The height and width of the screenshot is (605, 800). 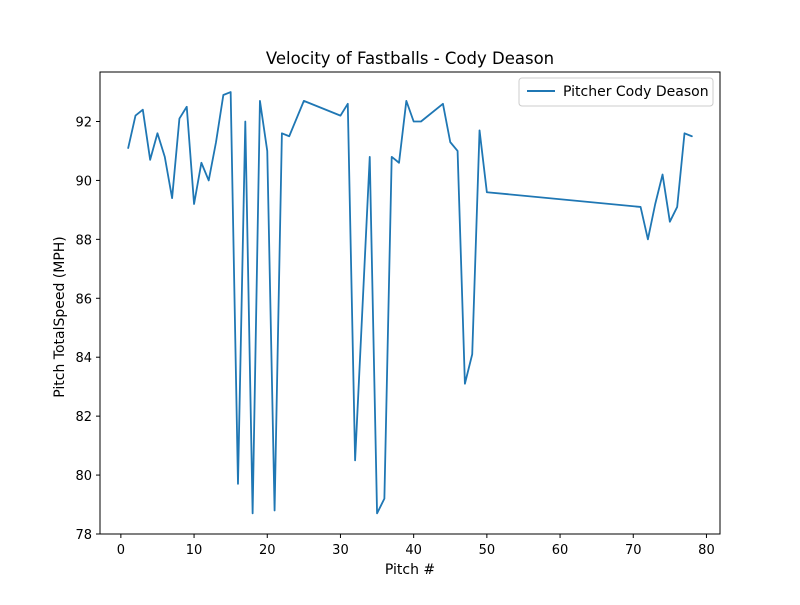 I want to click on chart-title: Velocity of Fastballs - Cody Deason, so click(x=410, y=58).